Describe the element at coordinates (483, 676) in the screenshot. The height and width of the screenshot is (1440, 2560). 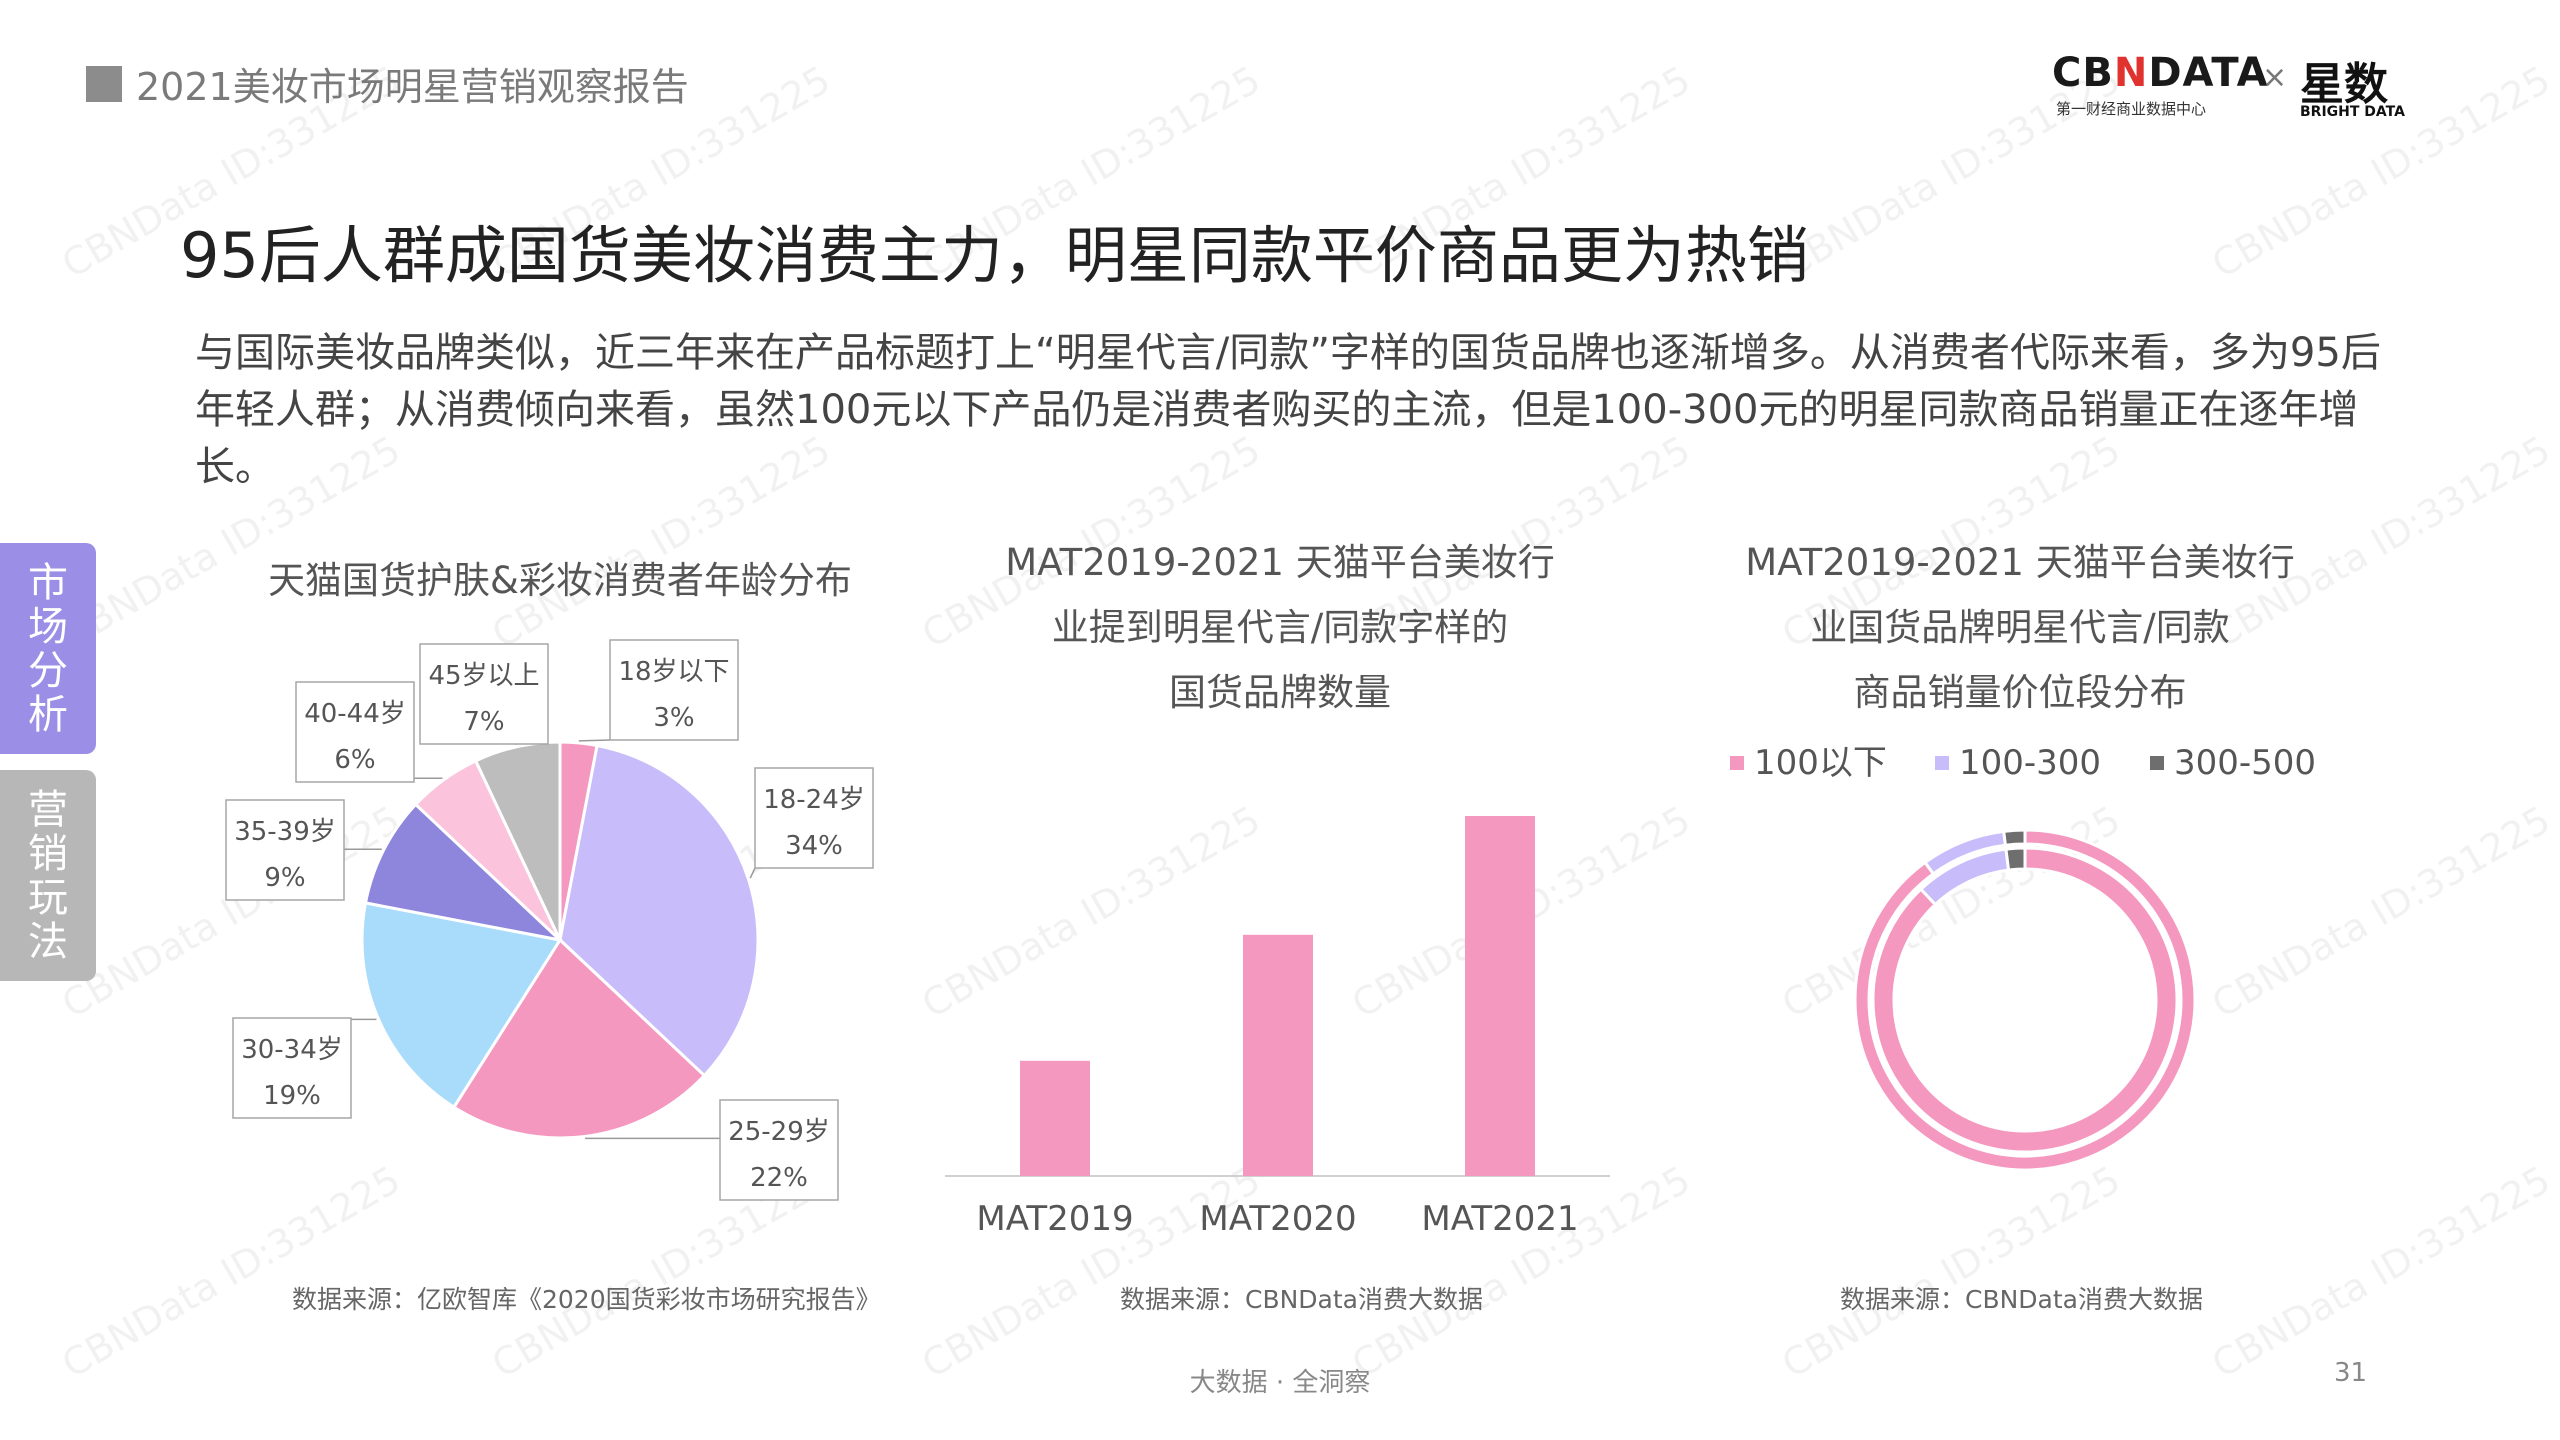
I see `pie-slice-label: 45岁以上` at that location.